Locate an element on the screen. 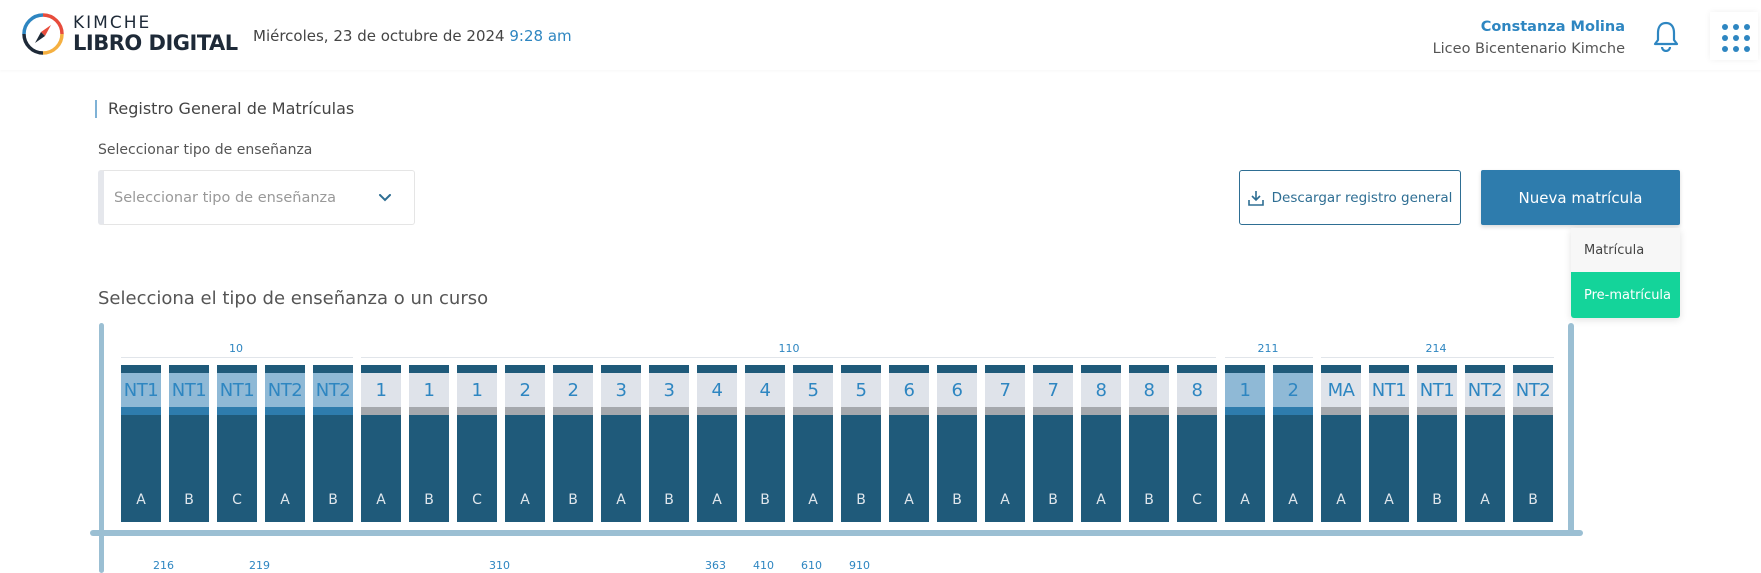 This screenshot has height=573, width=1761. course-card: MA A is located at coordinates (1341, 443).